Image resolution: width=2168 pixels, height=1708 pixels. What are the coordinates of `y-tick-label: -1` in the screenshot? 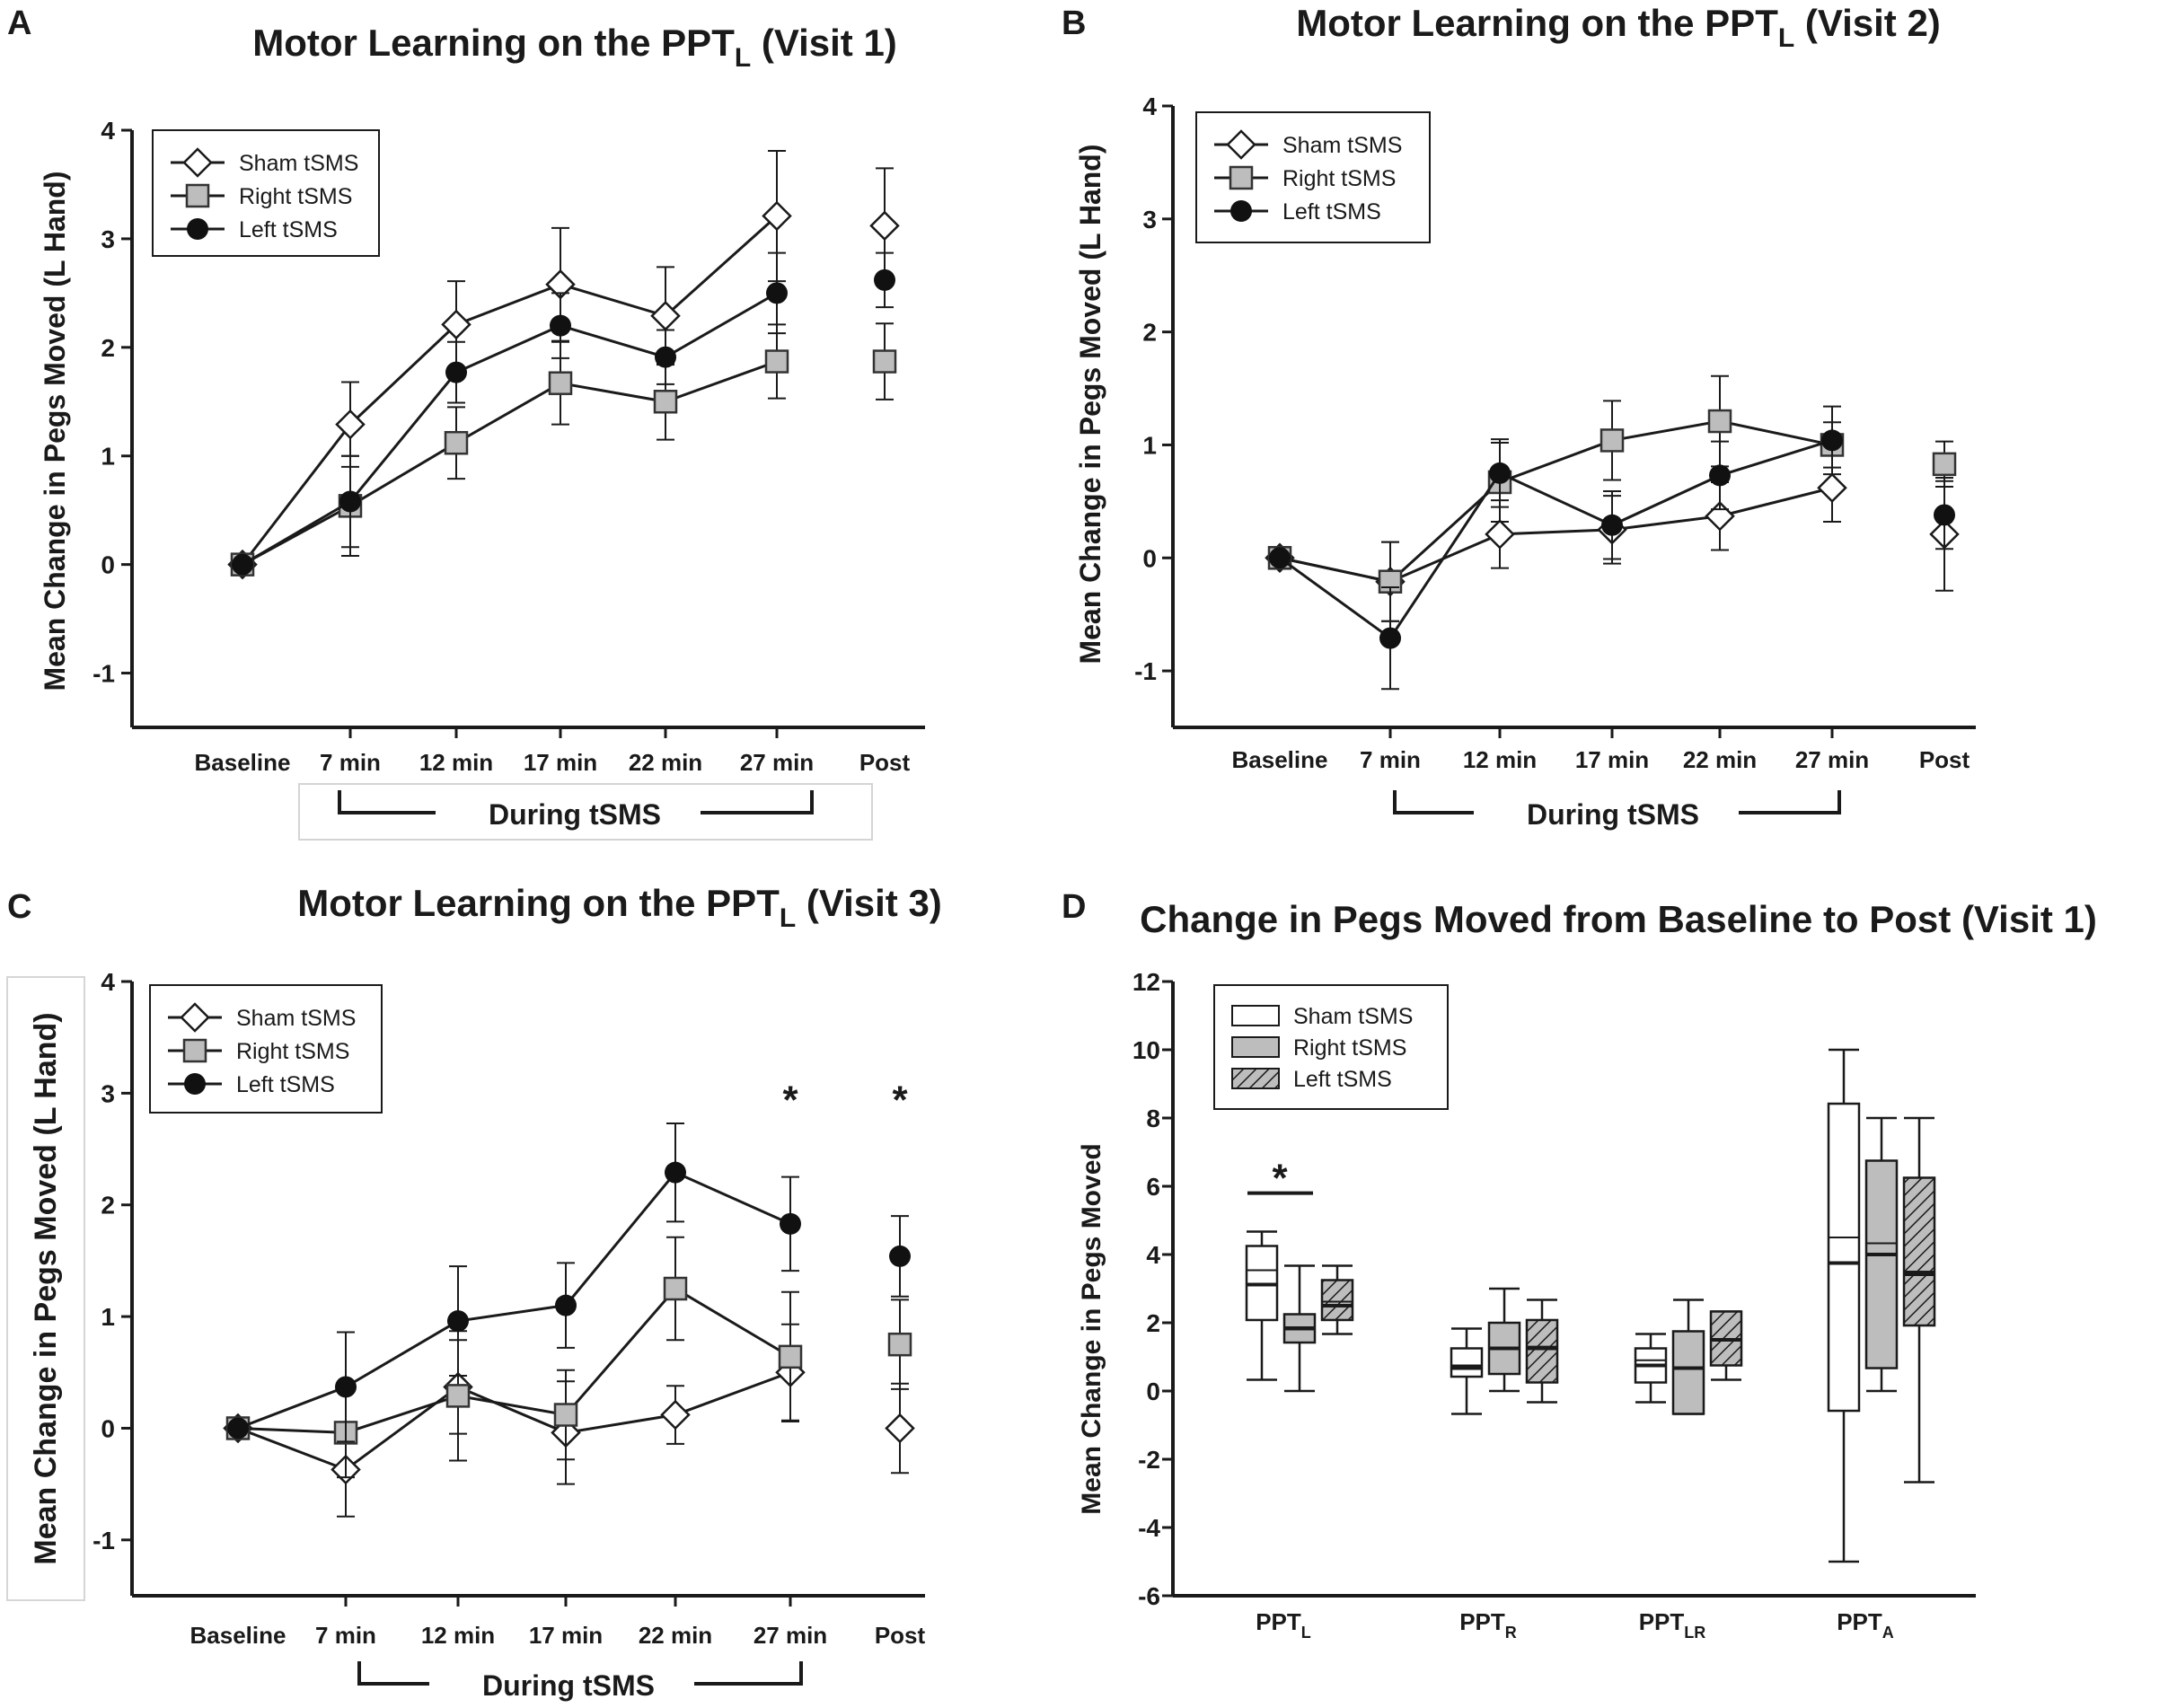 It's located at (1146, 671).